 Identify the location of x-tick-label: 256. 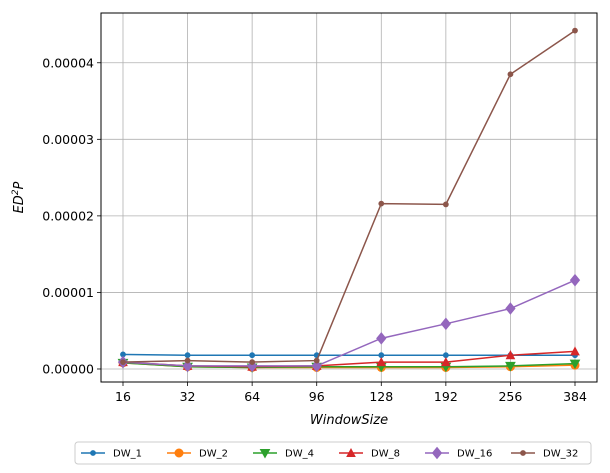
(510, 396).